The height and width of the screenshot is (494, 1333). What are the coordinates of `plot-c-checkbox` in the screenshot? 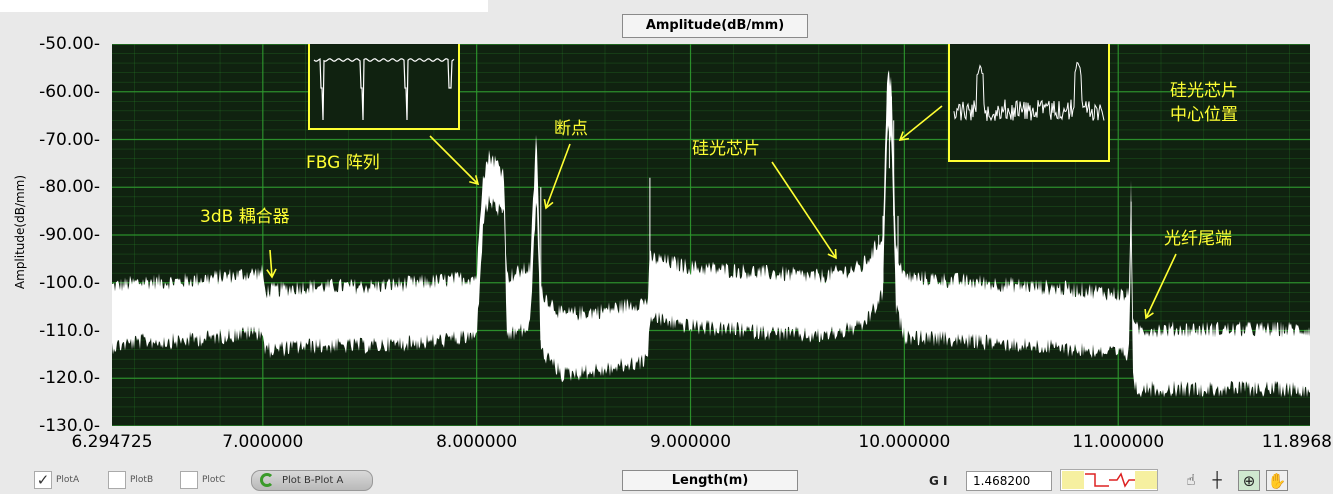 It's located at (189, 480).